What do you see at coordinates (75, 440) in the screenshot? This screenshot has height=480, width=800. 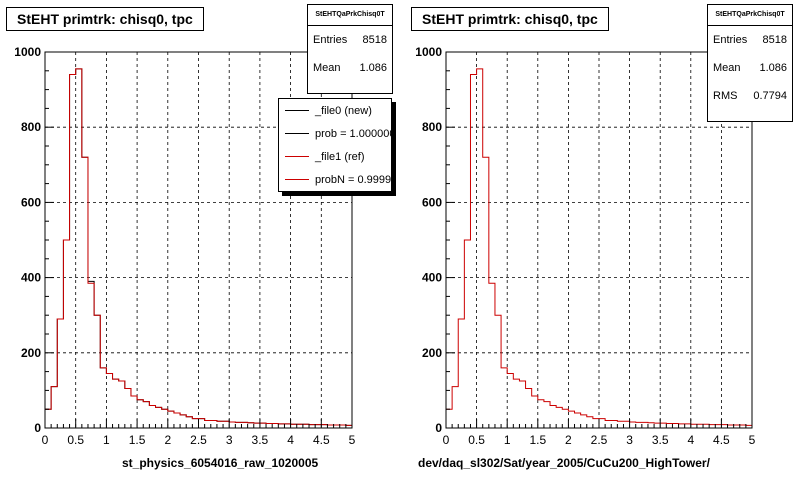 I see `pad1-x-tick-label-1: 0.5` at bounding box center [75, 440].